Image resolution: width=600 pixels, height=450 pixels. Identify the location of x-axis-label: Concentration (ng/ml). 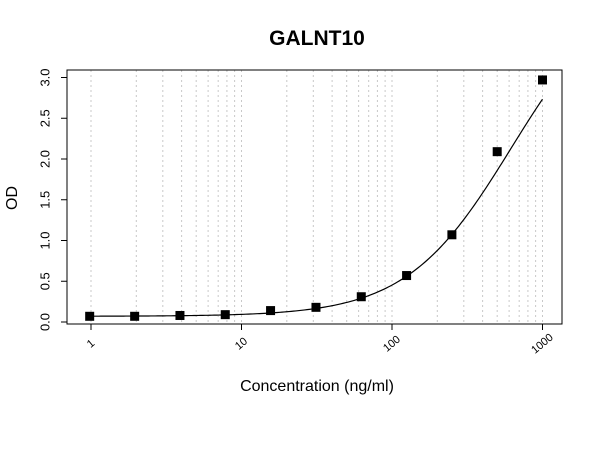
(317, 386).